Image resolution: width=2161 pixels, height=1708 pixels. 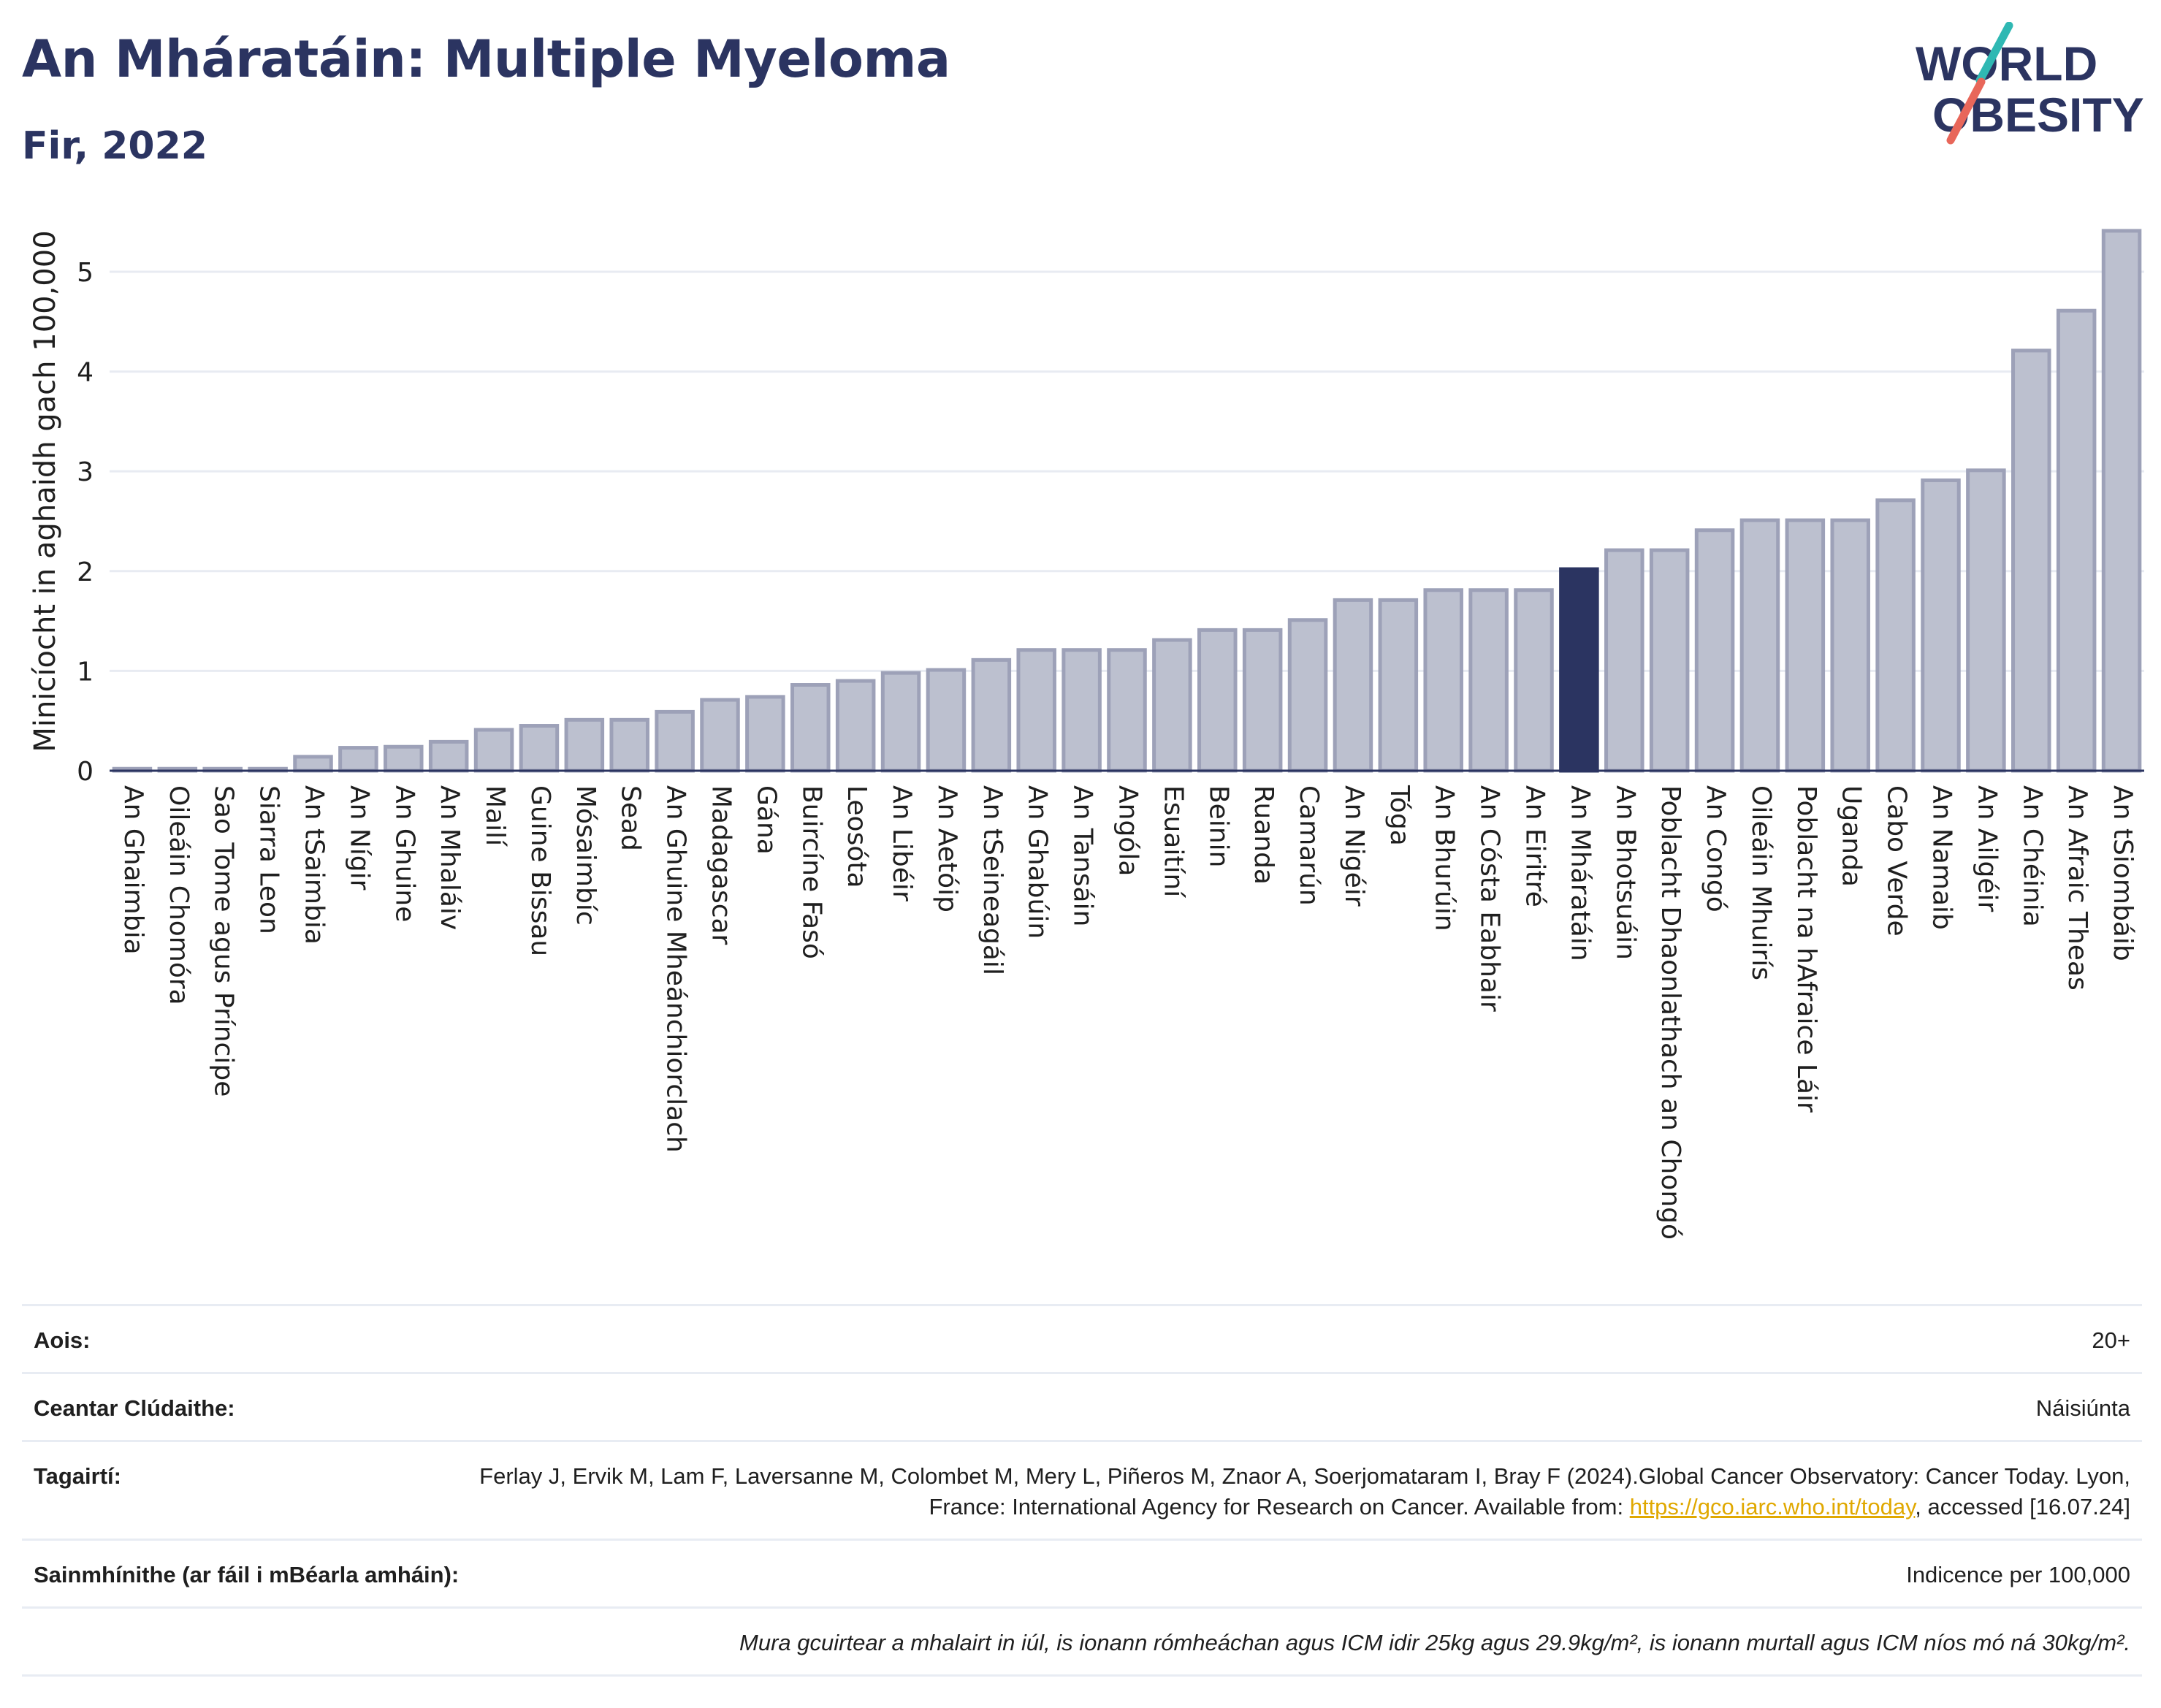 What do you see at coordinates (133, 870) in the screenshot?
I see `x-tick-label: An Ghaimbia` at bounding box center [133, 870].